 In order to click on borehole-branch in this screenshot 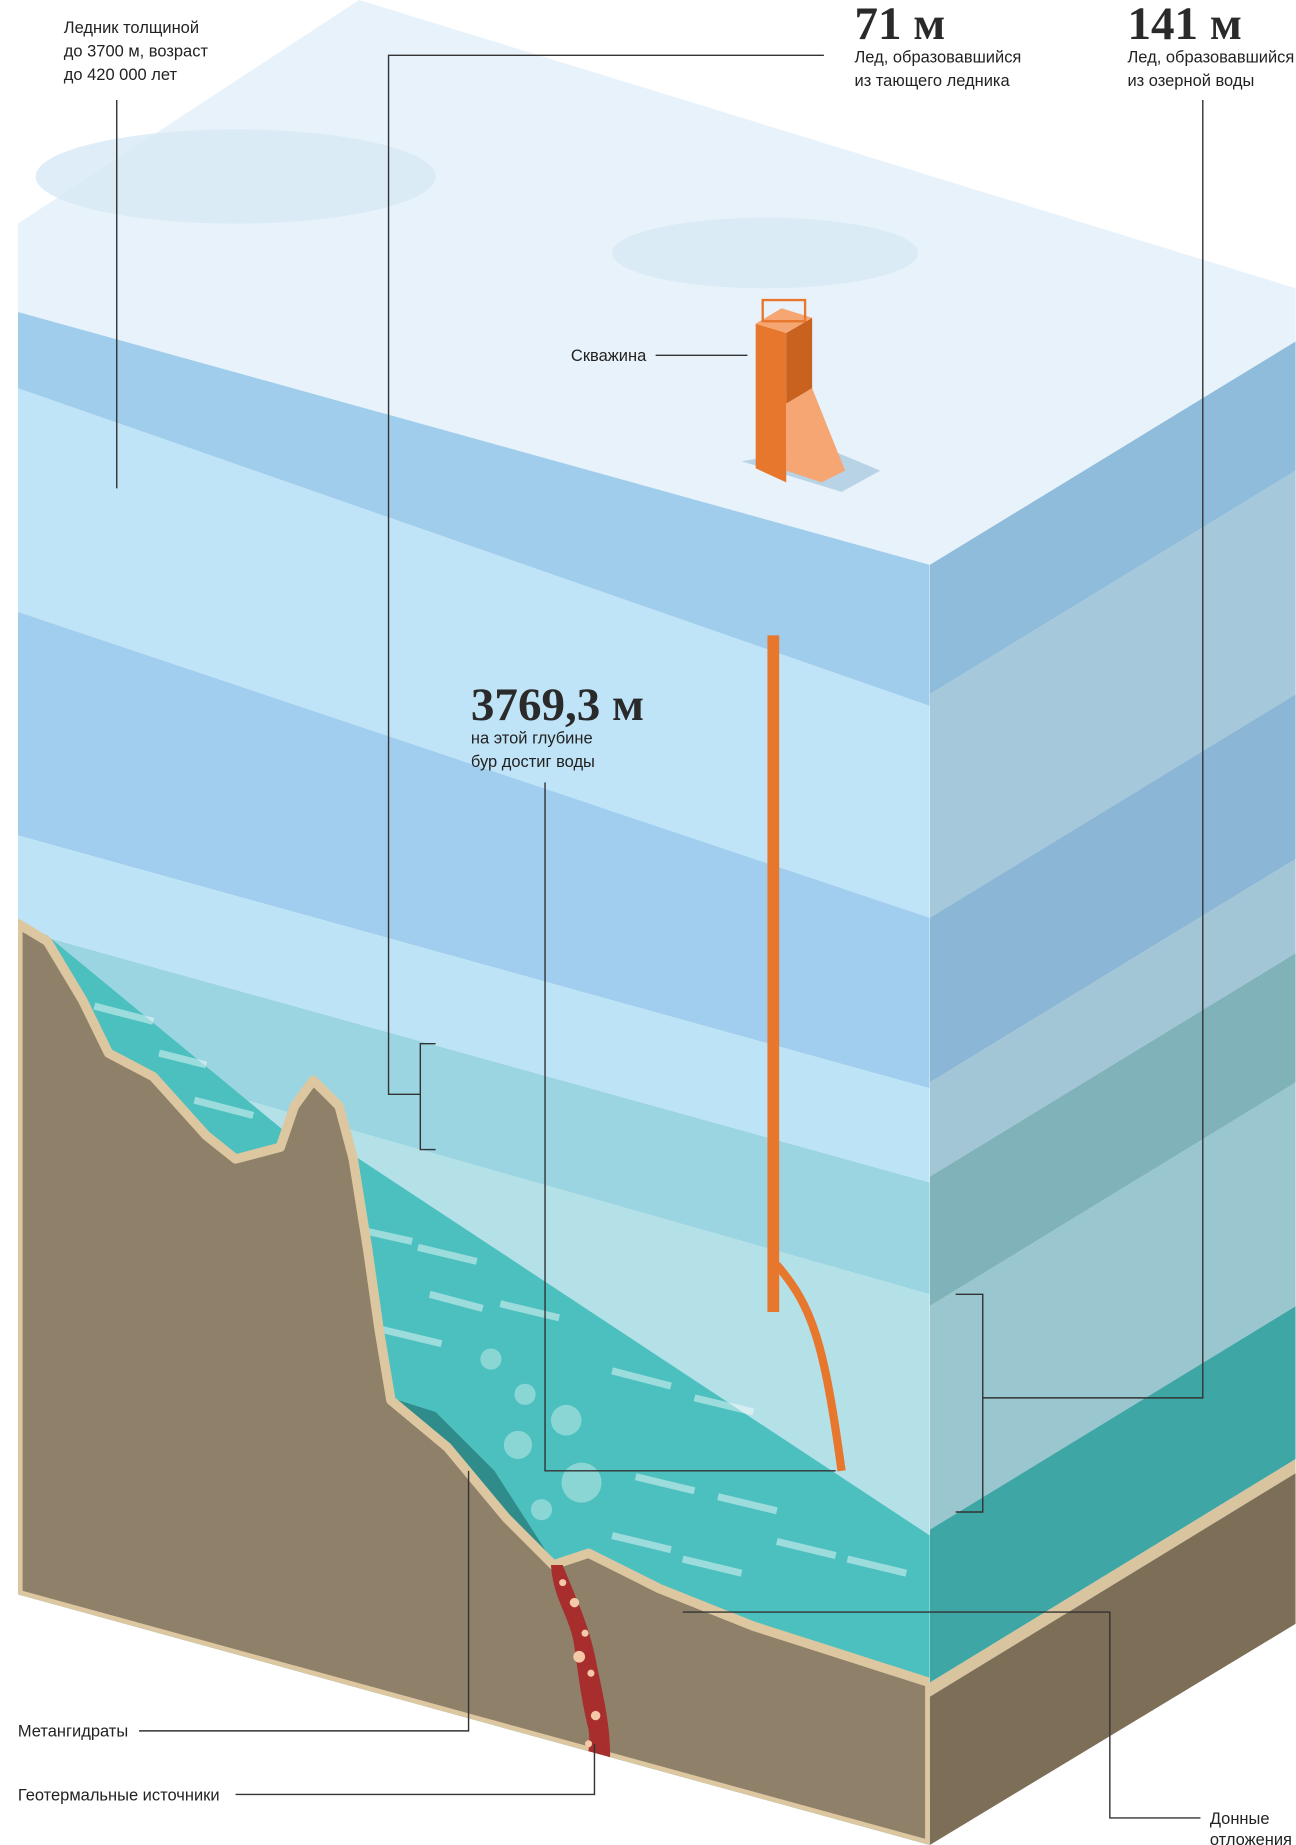, I will do `click(809, 1367)`.